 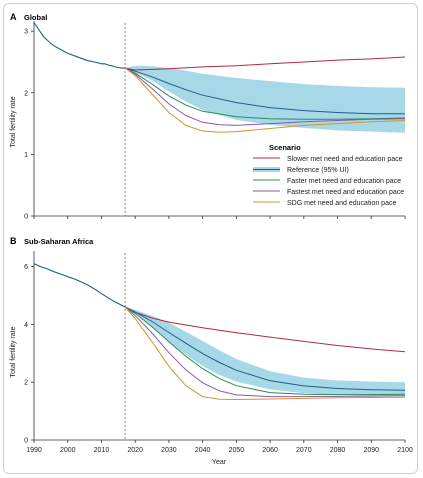 I want to click on legend-label: SDG met need and education pace, so click(x=341, y=203).